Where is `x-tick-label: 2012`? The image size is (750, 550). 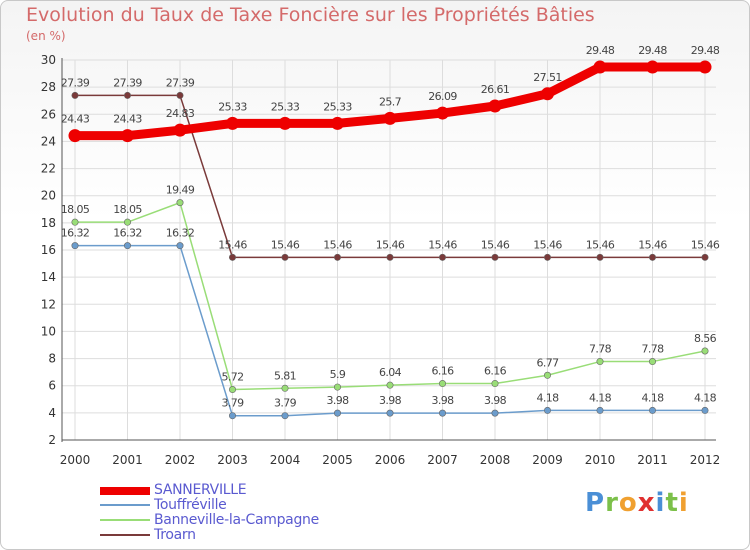 x-tick-label: 2012 is located at coordinates (705, 460).